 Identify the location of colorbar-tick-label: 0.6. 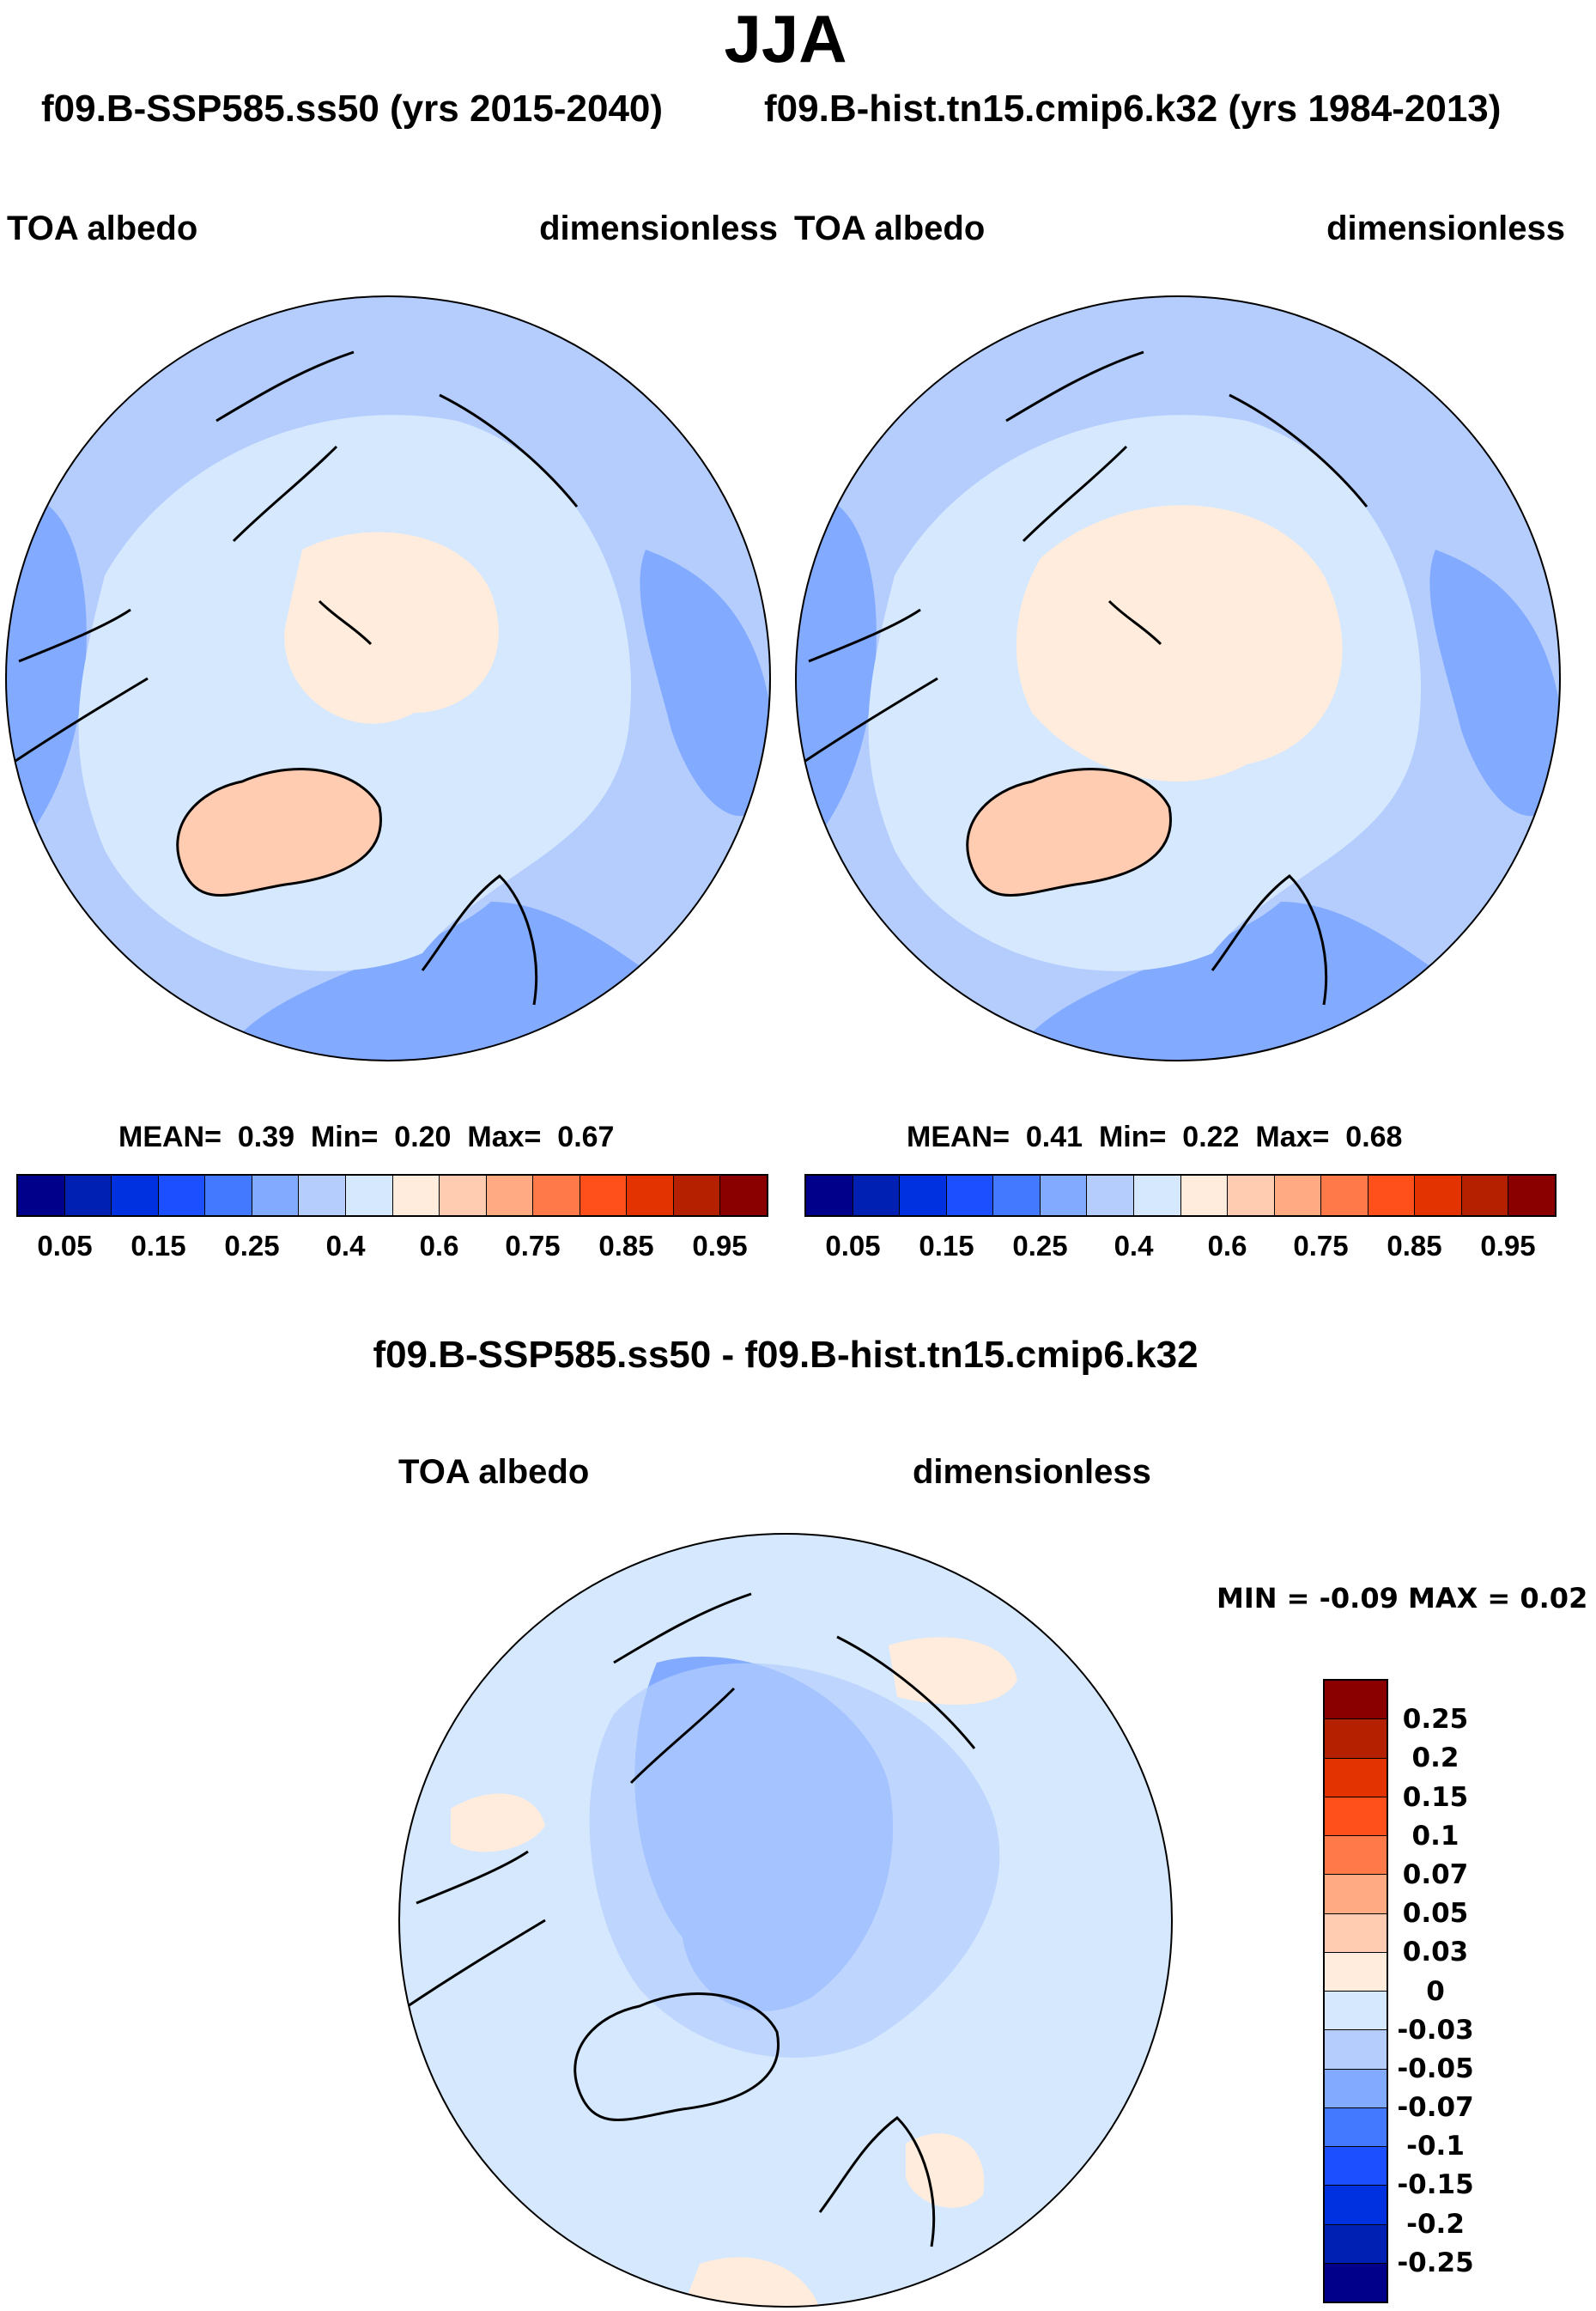
(439, 1246).